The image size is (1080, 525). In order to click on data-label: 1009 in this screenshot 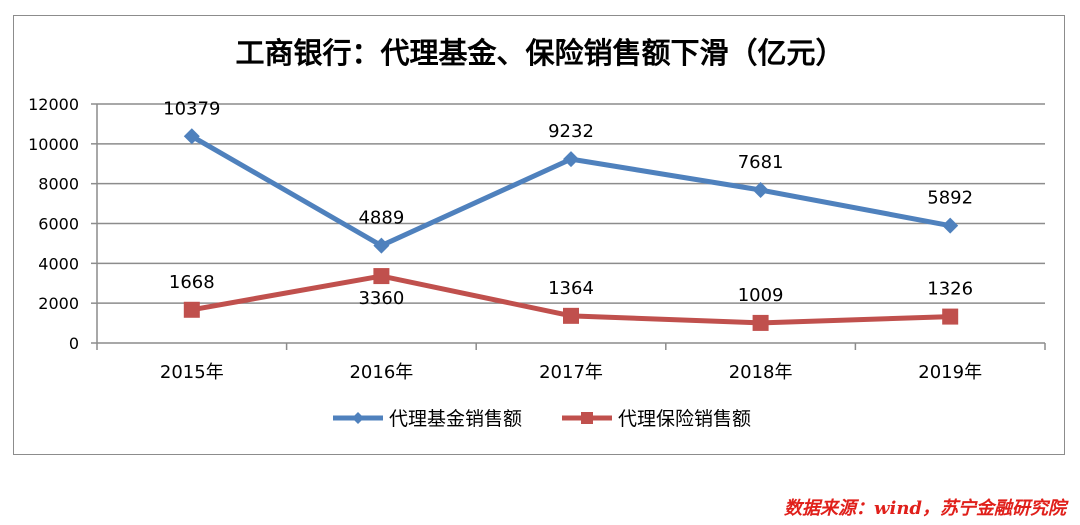, I will do `click(761, 295)`.